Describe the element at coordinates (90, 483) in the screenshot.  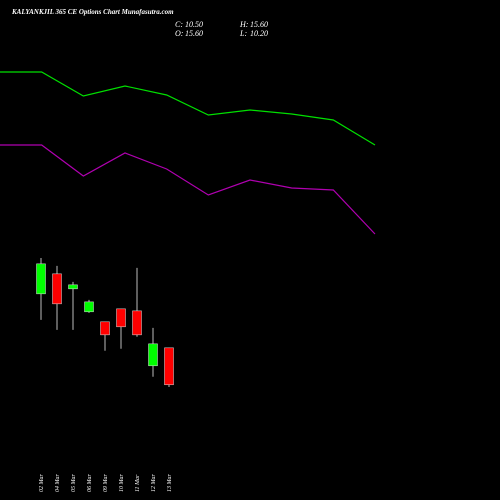
I see `x-tick-label: 06 Mar` at that location.